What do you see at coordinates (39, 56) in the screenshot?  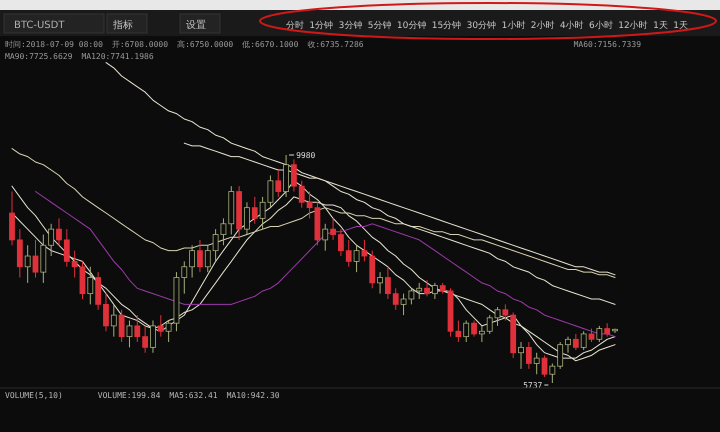 I see `text: MA90:7725.6629` at bounding box center [39, 56].